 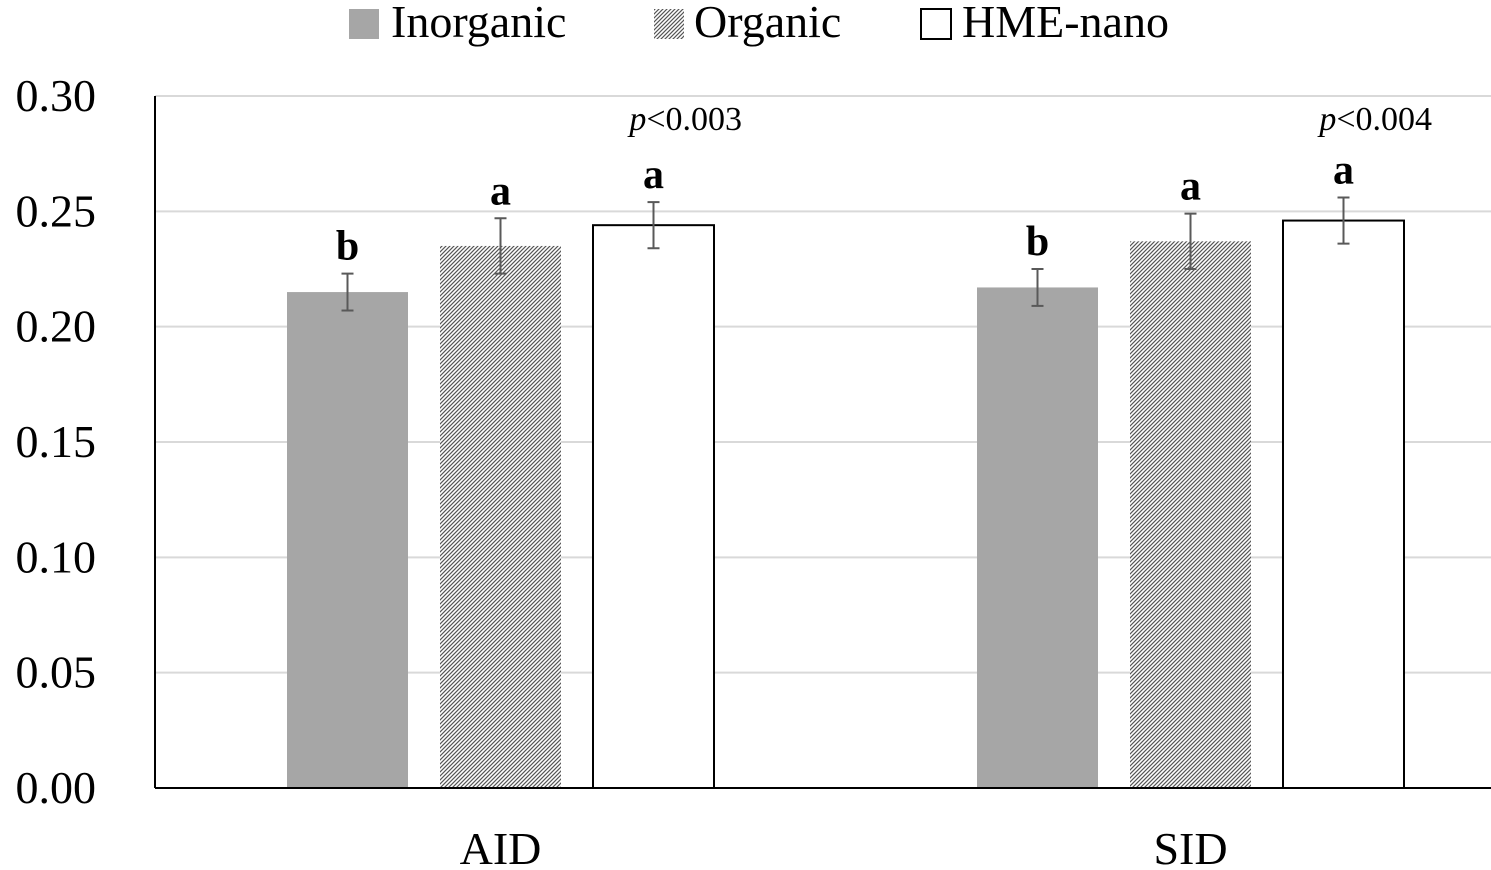 What do you see at coordinates (844, 846) in the screenshot?
I see `x-axis-labels: AID SID` at bounding box center [844, 846].